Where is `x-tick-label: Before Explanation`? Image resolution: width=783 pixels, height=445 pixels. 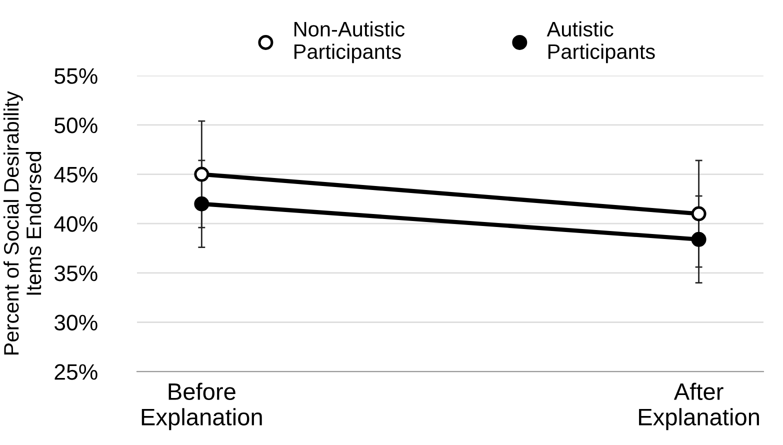
x-tick-label: Before Explanation is located at coordinates (202, 406).